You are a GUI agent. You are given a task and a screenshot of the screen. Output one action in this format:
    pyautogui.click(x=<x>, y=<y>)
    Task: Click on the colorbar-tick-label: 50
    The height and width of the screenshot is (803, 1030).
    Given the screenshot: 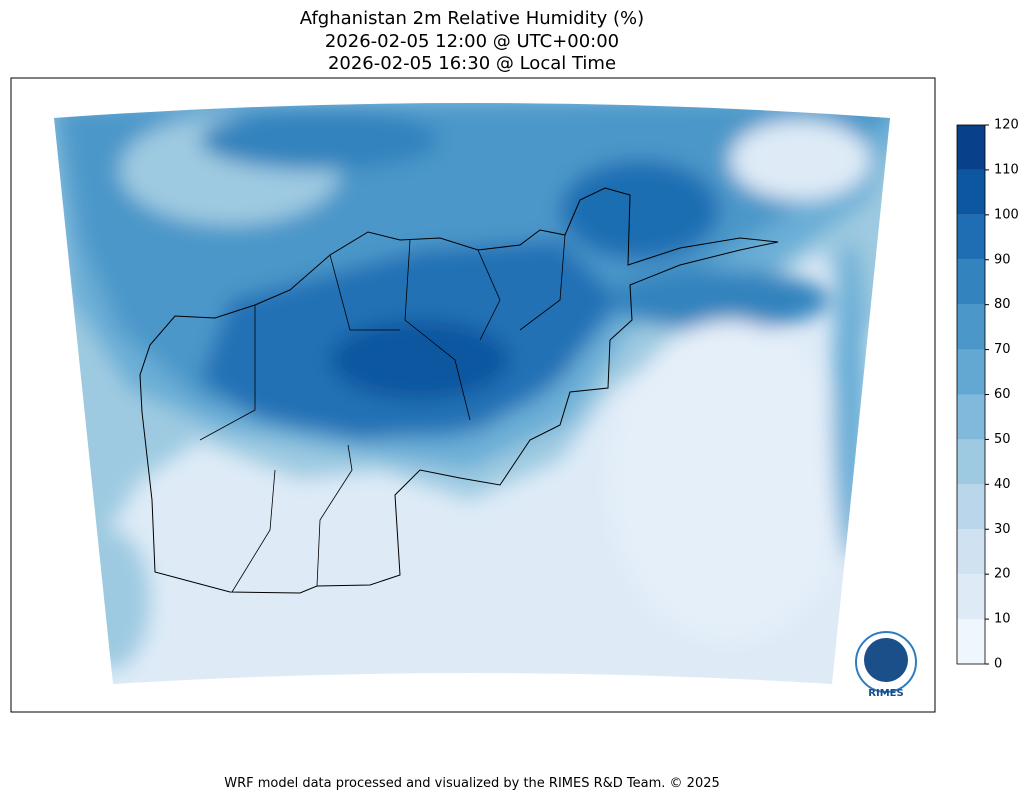 What is the action you would take?
    pyautogui.click(x=1002, y=439)
    